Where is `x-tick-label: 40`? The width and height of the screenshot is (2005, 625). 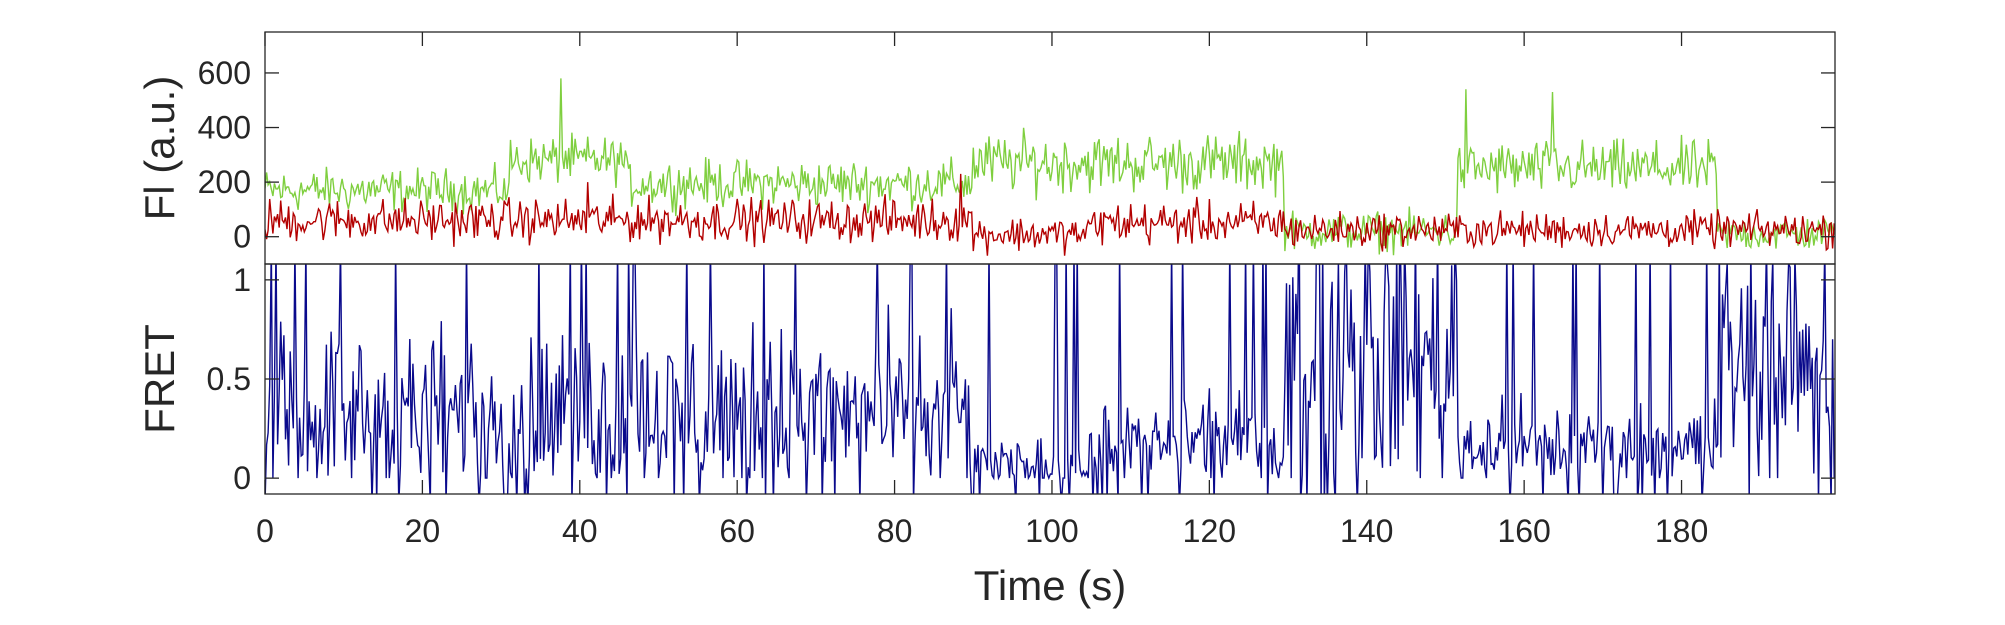 x-tick-label: 40 is located at coordinates (580, 531).